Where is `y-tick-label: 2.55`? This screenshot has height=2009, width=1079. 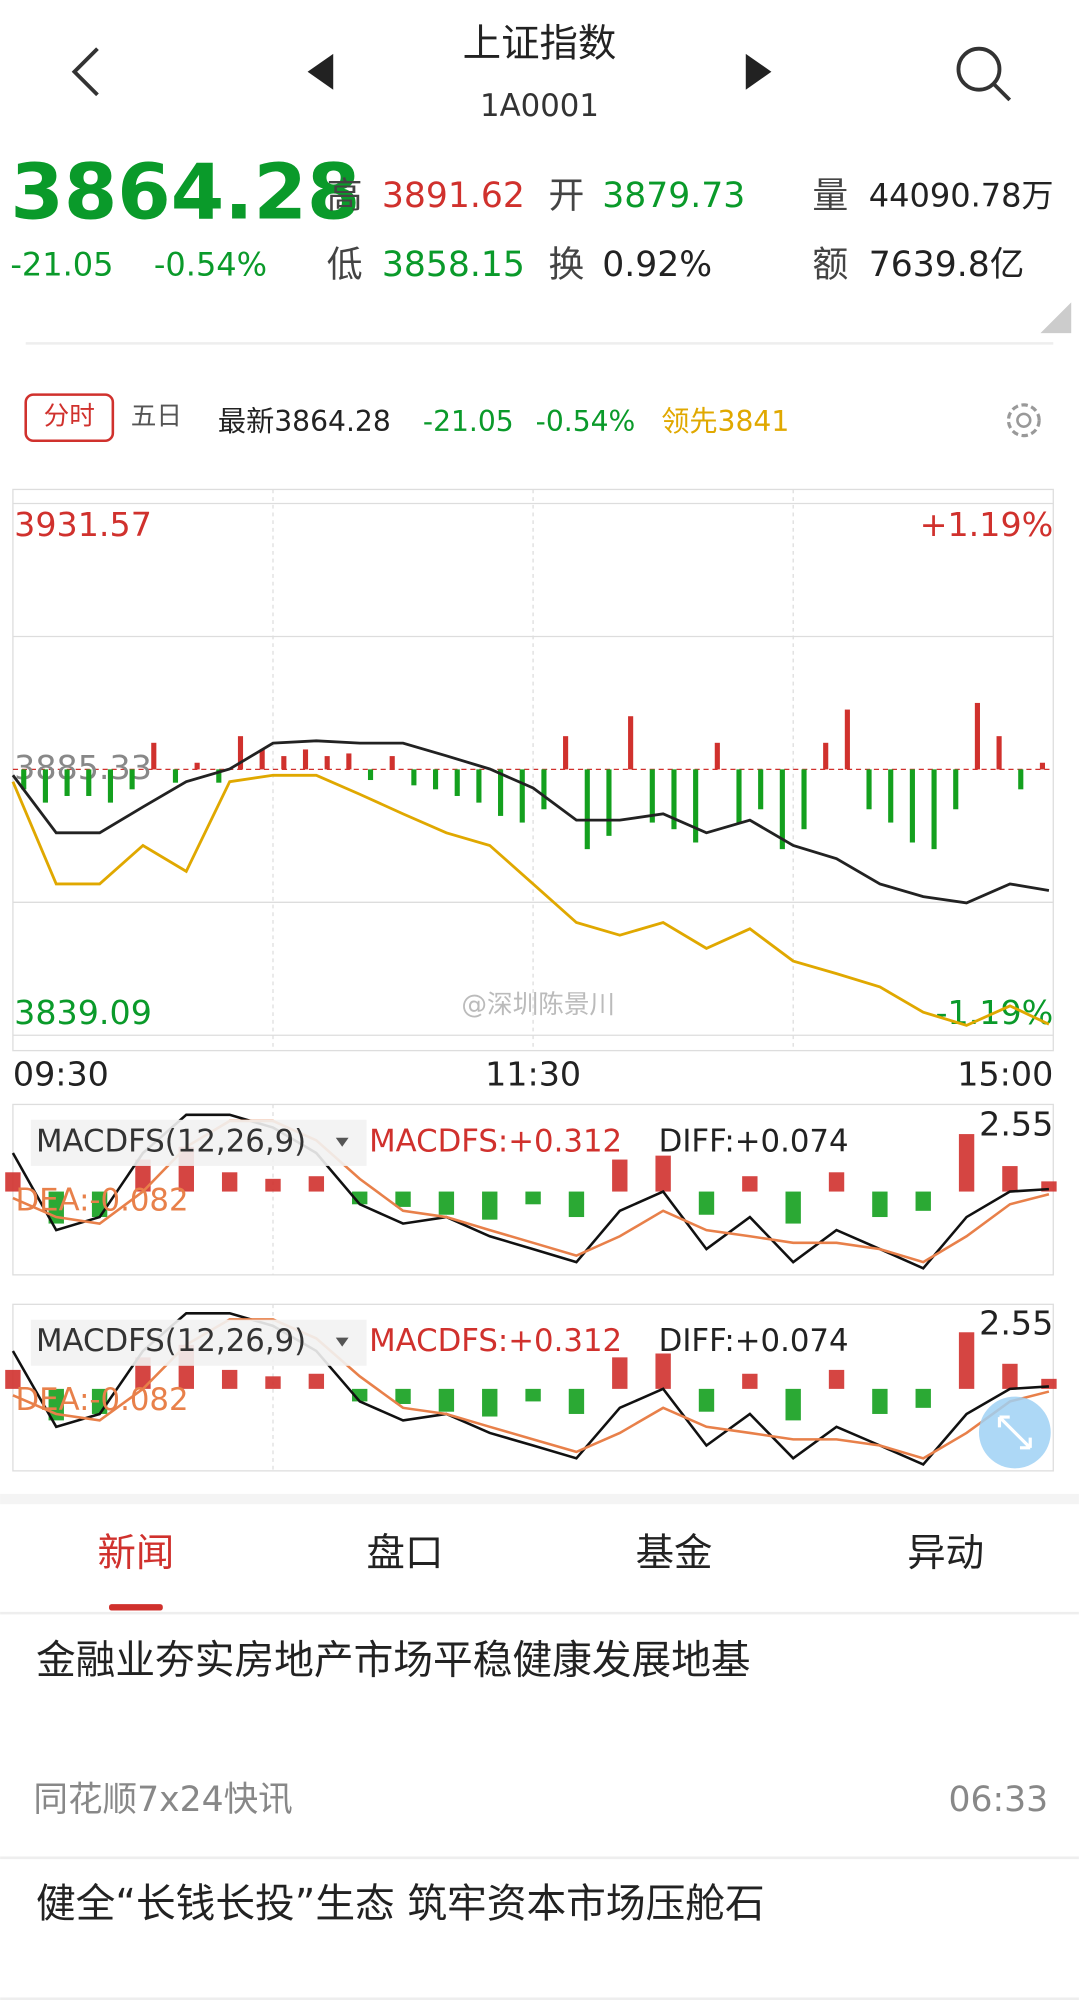
y-tick-label: 2.55 is located at coordinates (1016, 1322).